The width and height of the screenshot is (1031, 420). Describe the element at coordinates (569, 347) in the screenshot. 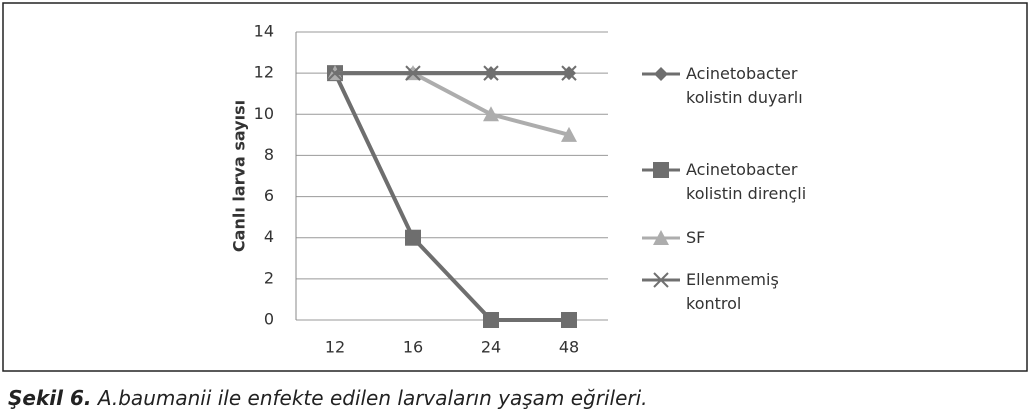

I see `x-tick-label: 48` at that location.